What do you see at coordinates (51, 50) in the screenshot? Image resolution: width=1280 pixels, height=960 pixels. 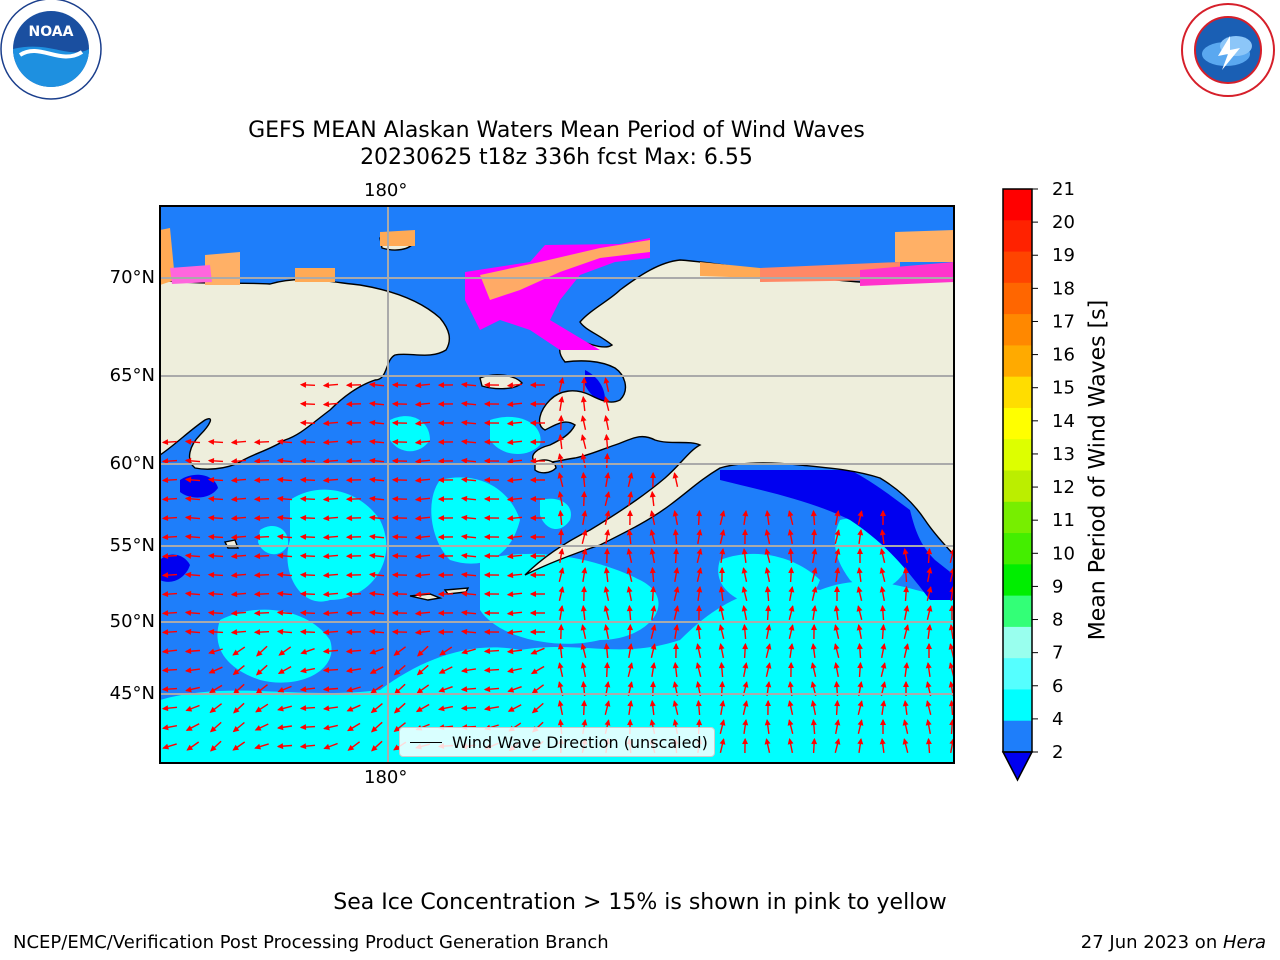 I see `noaa-logo: NOAA` at bounding box center [51, 50].